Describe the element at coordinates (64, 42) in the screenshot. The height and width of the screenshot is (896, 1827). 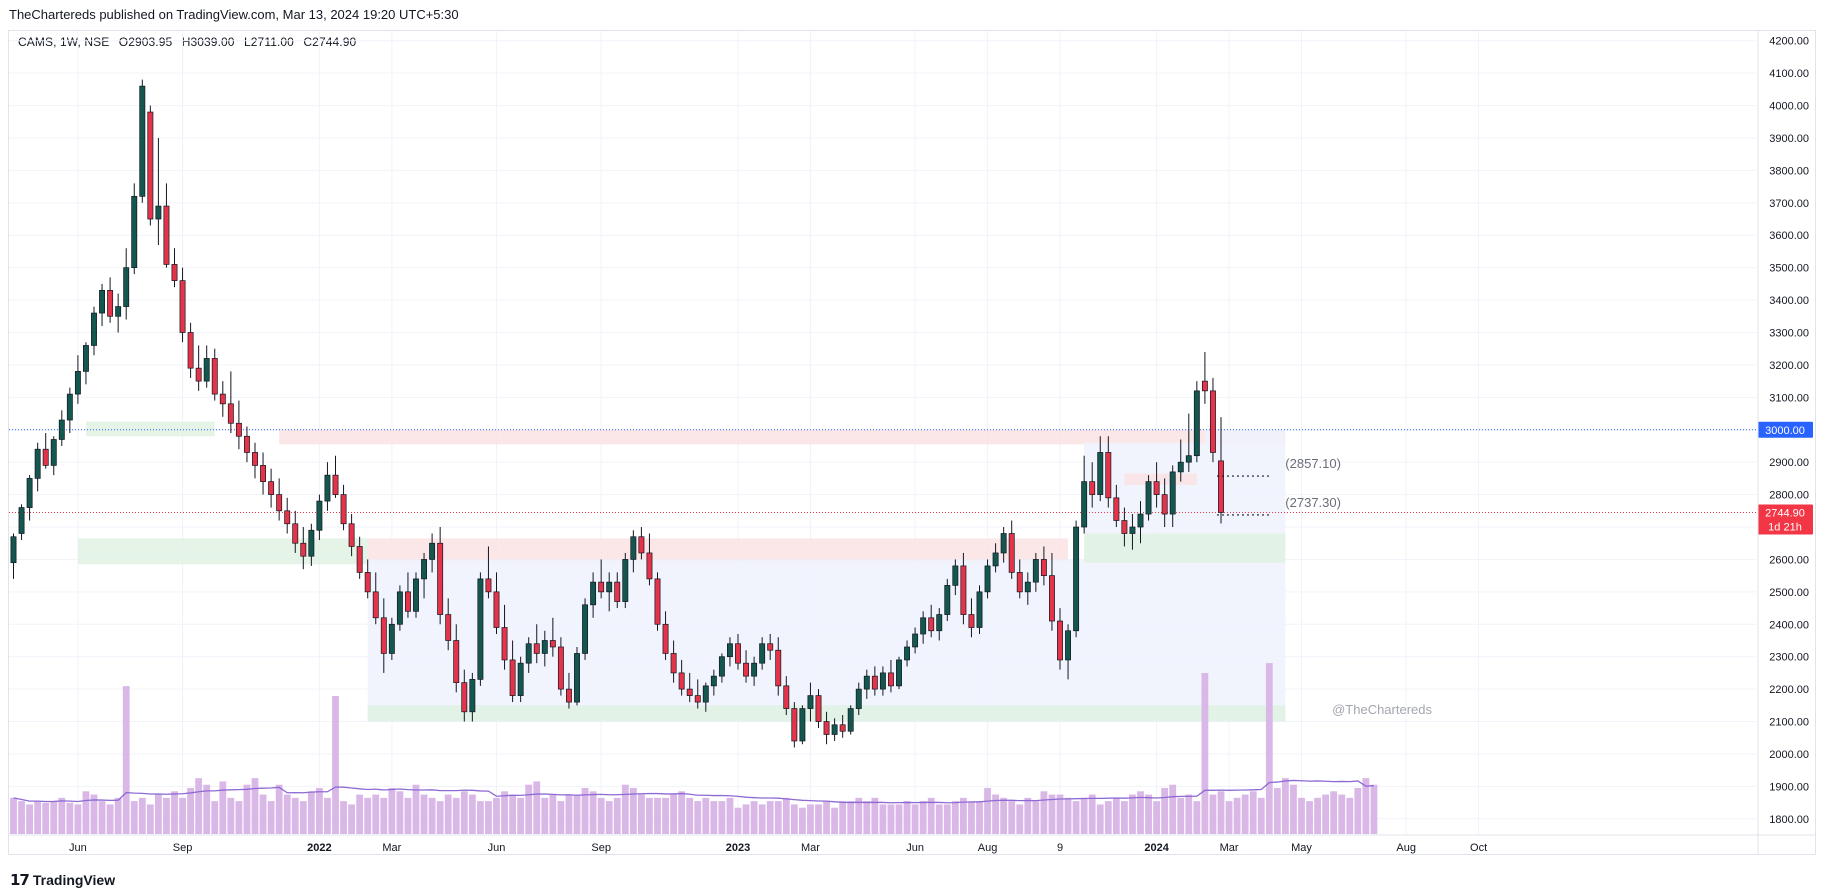
I see `legend-symbol: CAMS, 1W, NSE` at that location.